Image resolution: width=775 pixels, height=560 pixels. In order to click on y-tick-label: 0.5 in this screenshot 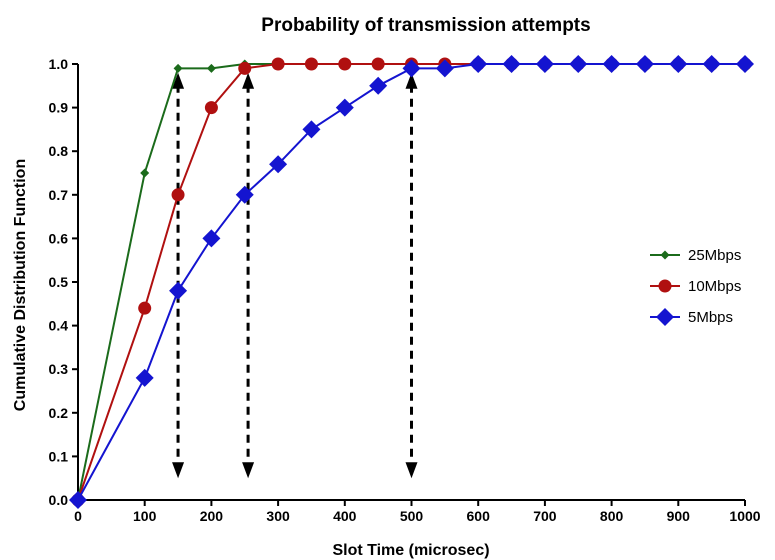, I will do `click(59, 282)`.